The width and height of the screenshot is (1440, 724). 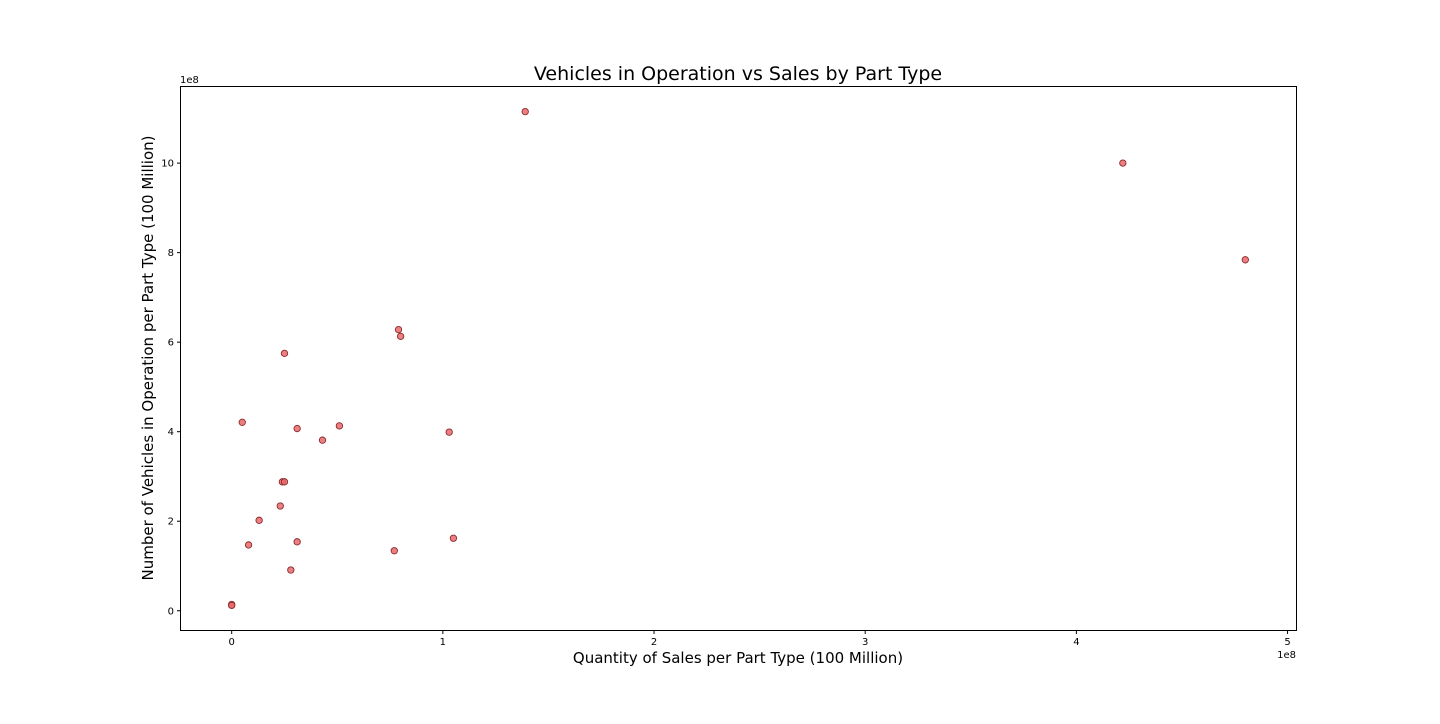 I want to click on y-tick-label: 4, so click(x=171, y=432).